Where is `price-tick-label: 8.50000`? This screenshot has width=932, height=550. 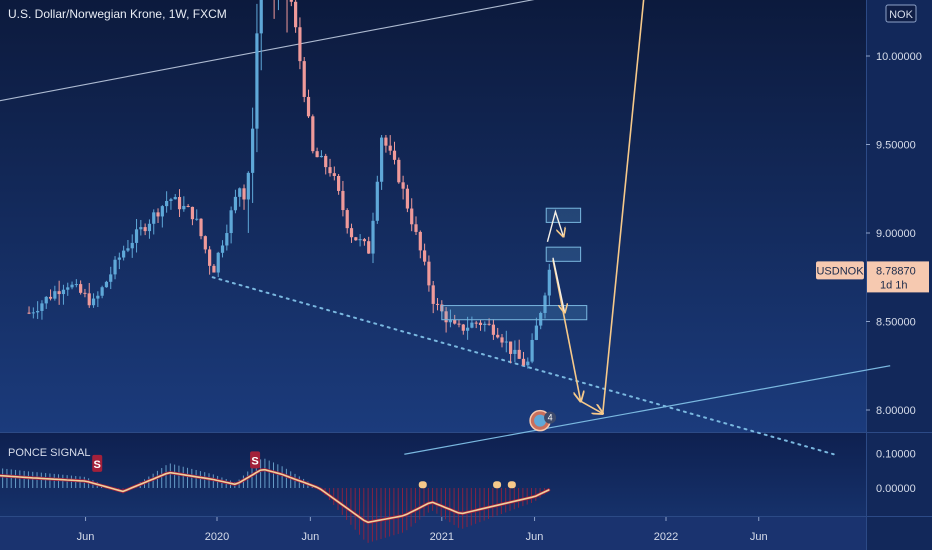 price-tick-label: 8.50000 is located at coordinates (896, 323).